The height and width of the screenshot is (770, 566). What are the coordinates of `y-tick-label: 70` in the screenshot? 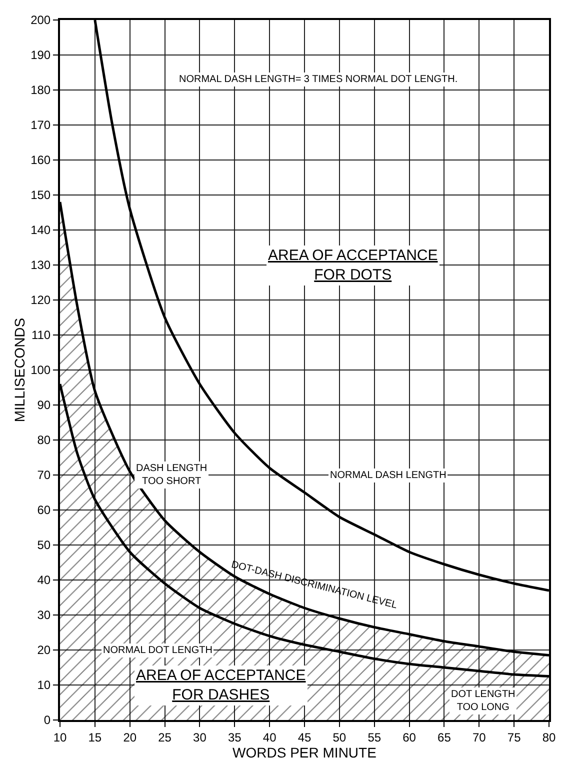 It's located at (44, 475).